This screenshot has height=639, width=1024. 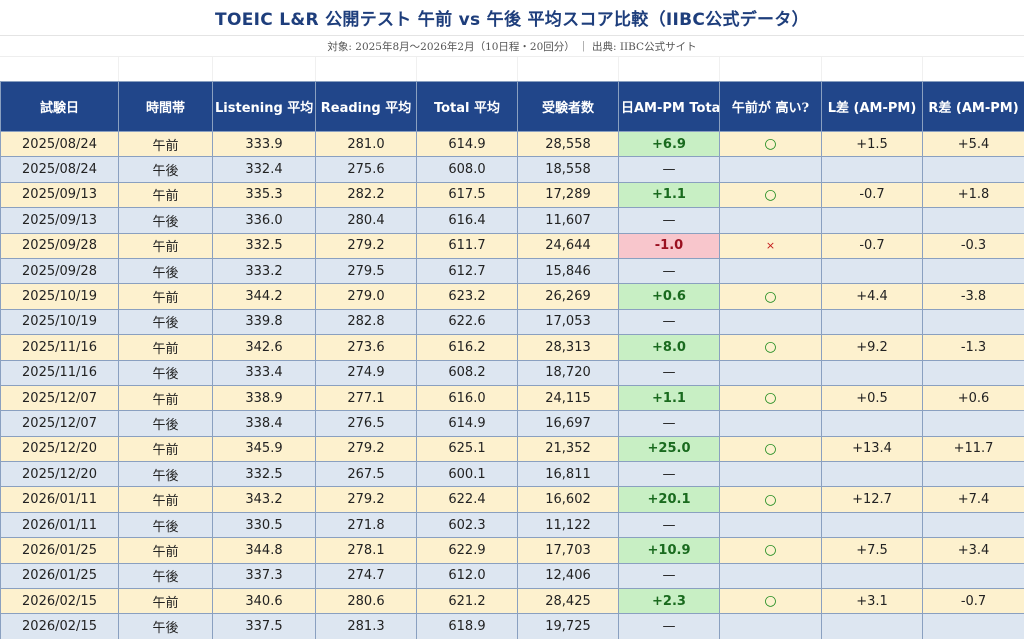 What do you see at coordinates (973, 601) in the screenshot?
I see `r-diff-cell: -0.7` at bounding box center [973, 601].